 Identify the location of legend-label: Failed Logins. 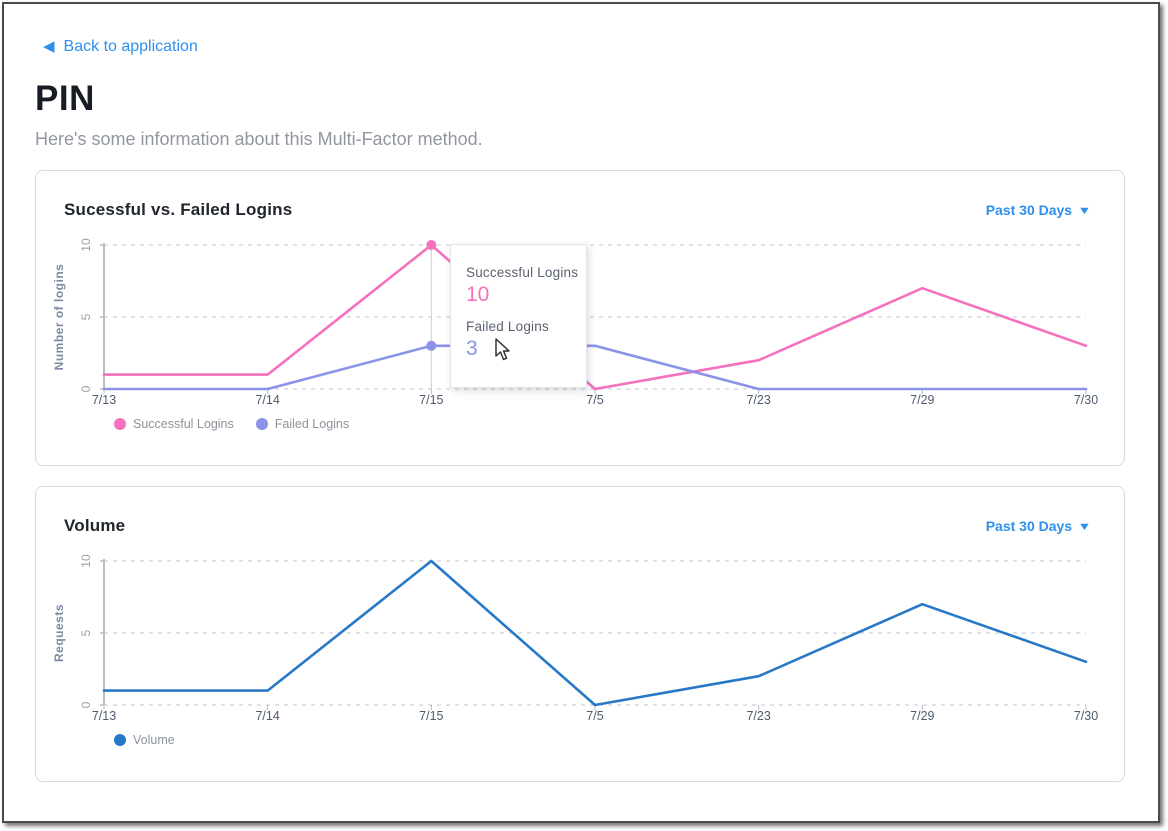
(312, 423).